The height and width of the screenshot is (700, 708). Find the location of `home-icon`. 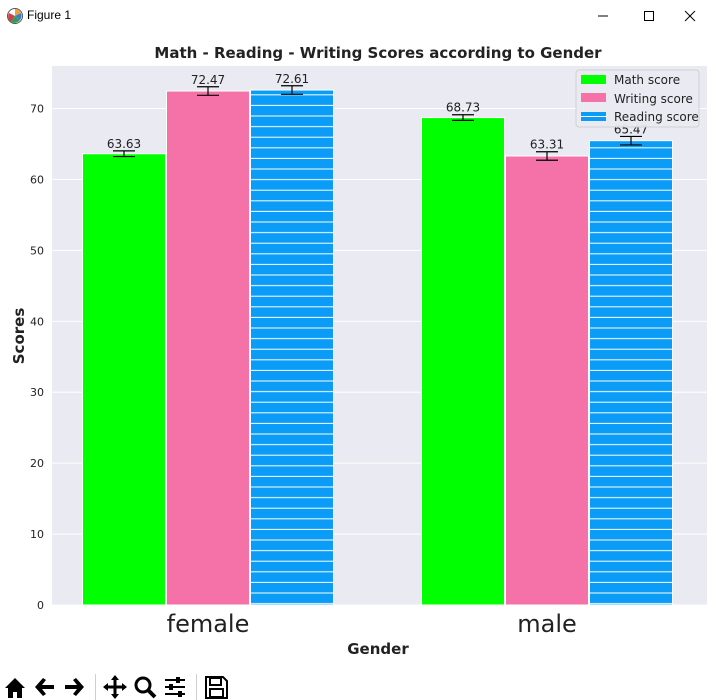

home-icon is located at coordinates (15, 687).